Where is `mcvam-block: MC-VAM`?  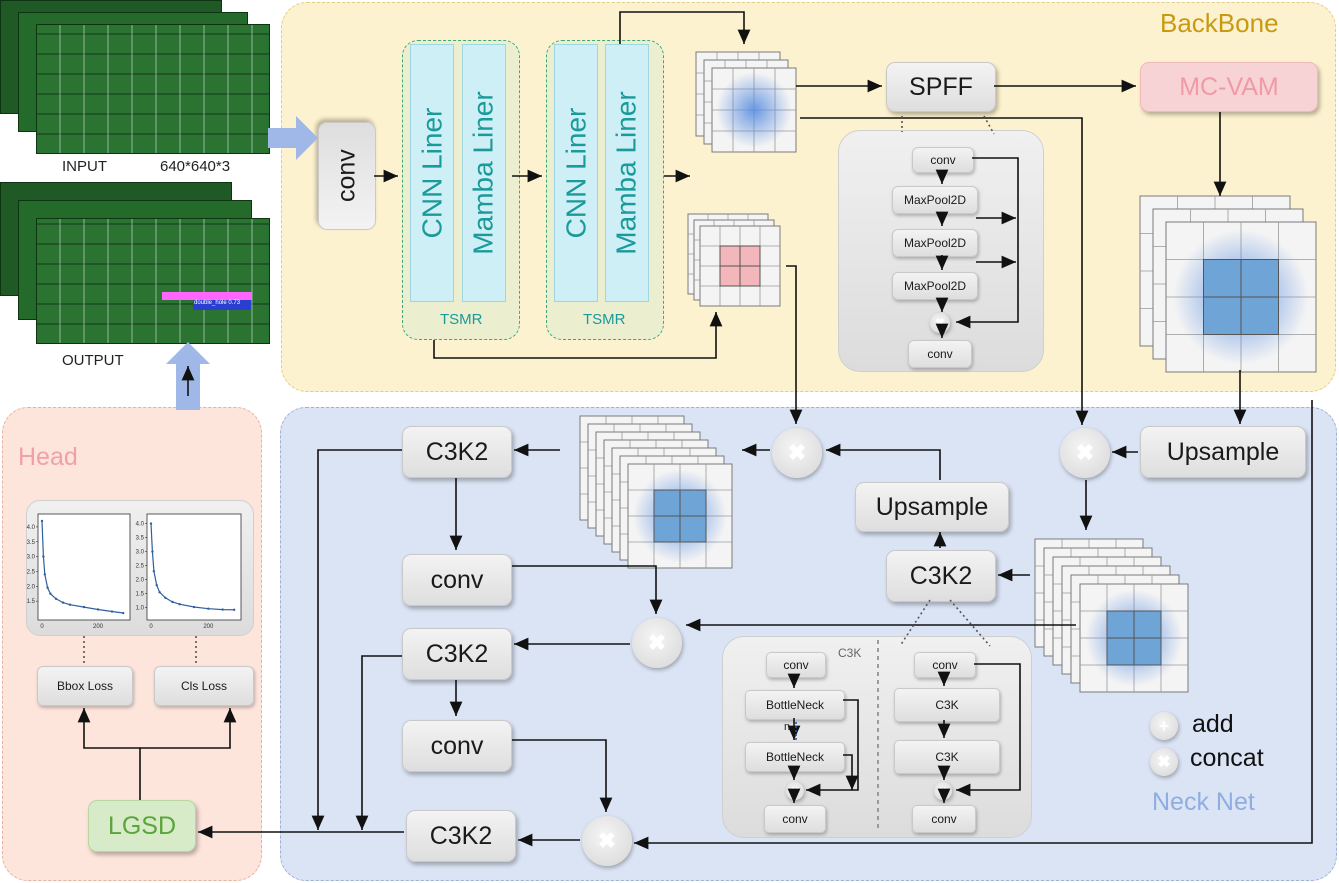 mcvam-block: MC-VAM is located at coordinates (1229, 87).